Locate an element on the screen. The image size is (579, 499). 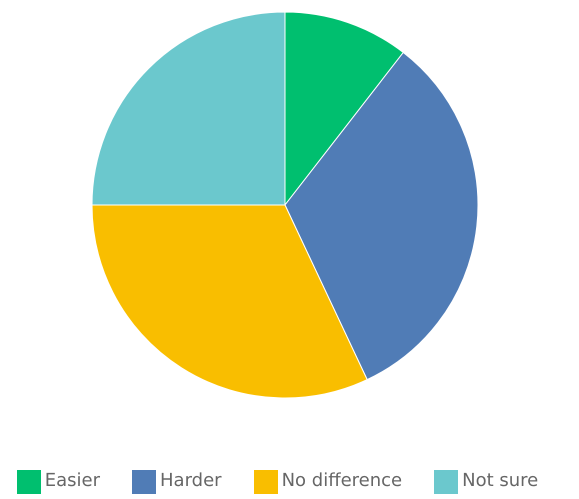
legend-label: Harder is located at coordinates (191, 481).